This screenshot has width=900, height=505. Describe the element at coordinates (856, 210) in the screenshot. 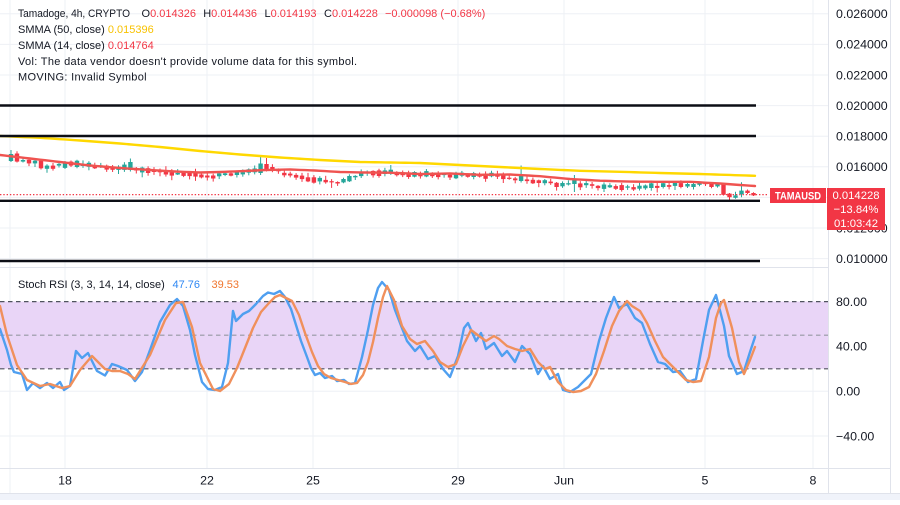

I see `svg-text: −13.84%` at that location.